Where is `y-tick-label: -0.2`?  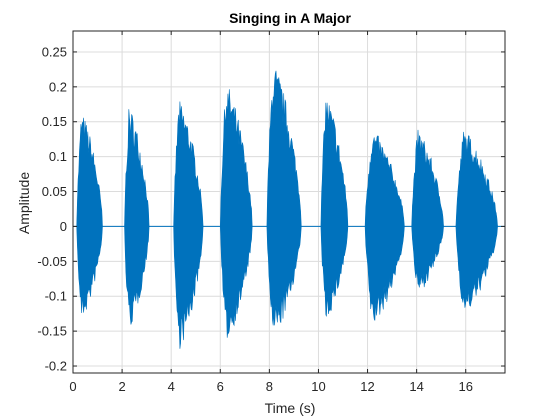 y-tick-label: -0.2 is located at coordinates (56, 366).